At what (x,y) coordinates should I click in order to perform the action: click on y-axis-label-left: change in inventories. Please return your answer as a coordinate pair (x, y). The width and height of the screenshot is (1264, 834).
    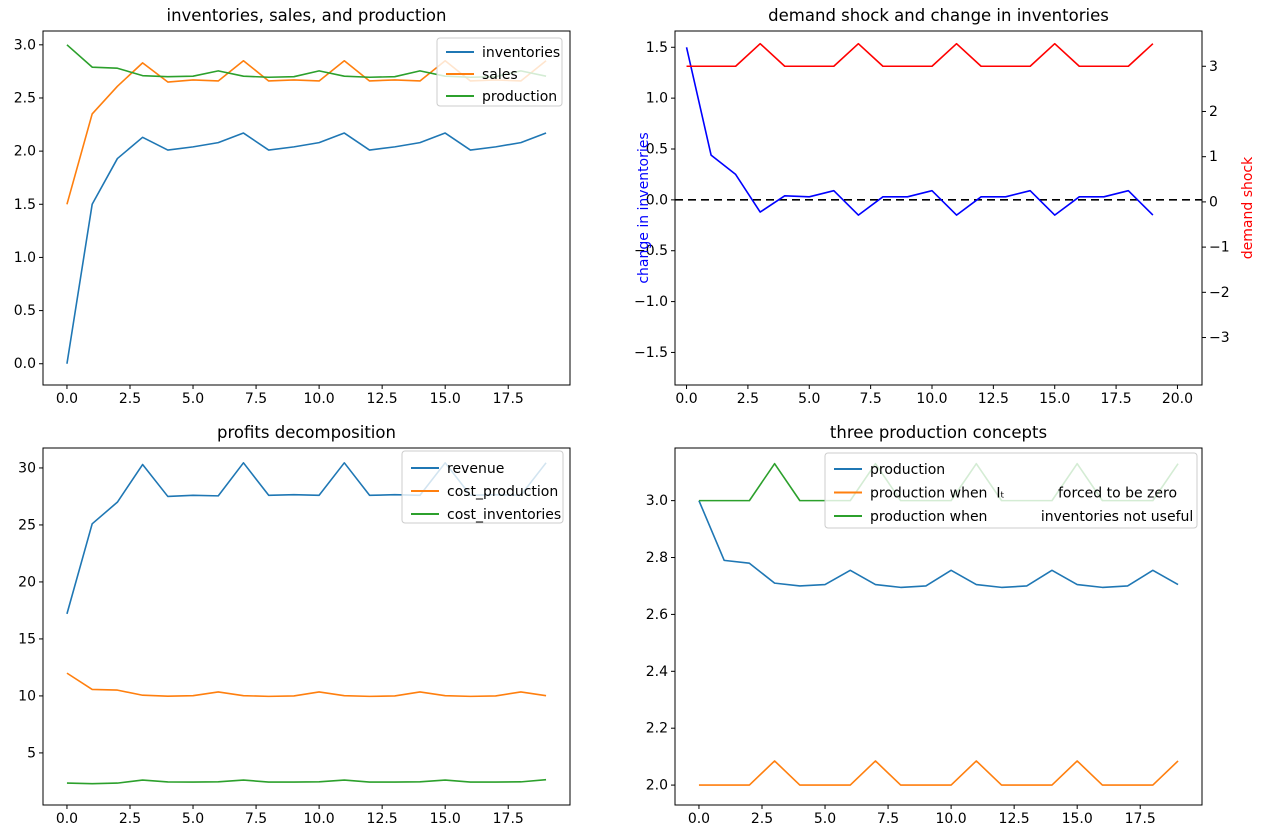
    Looking at the image, I should click on (644, 207).